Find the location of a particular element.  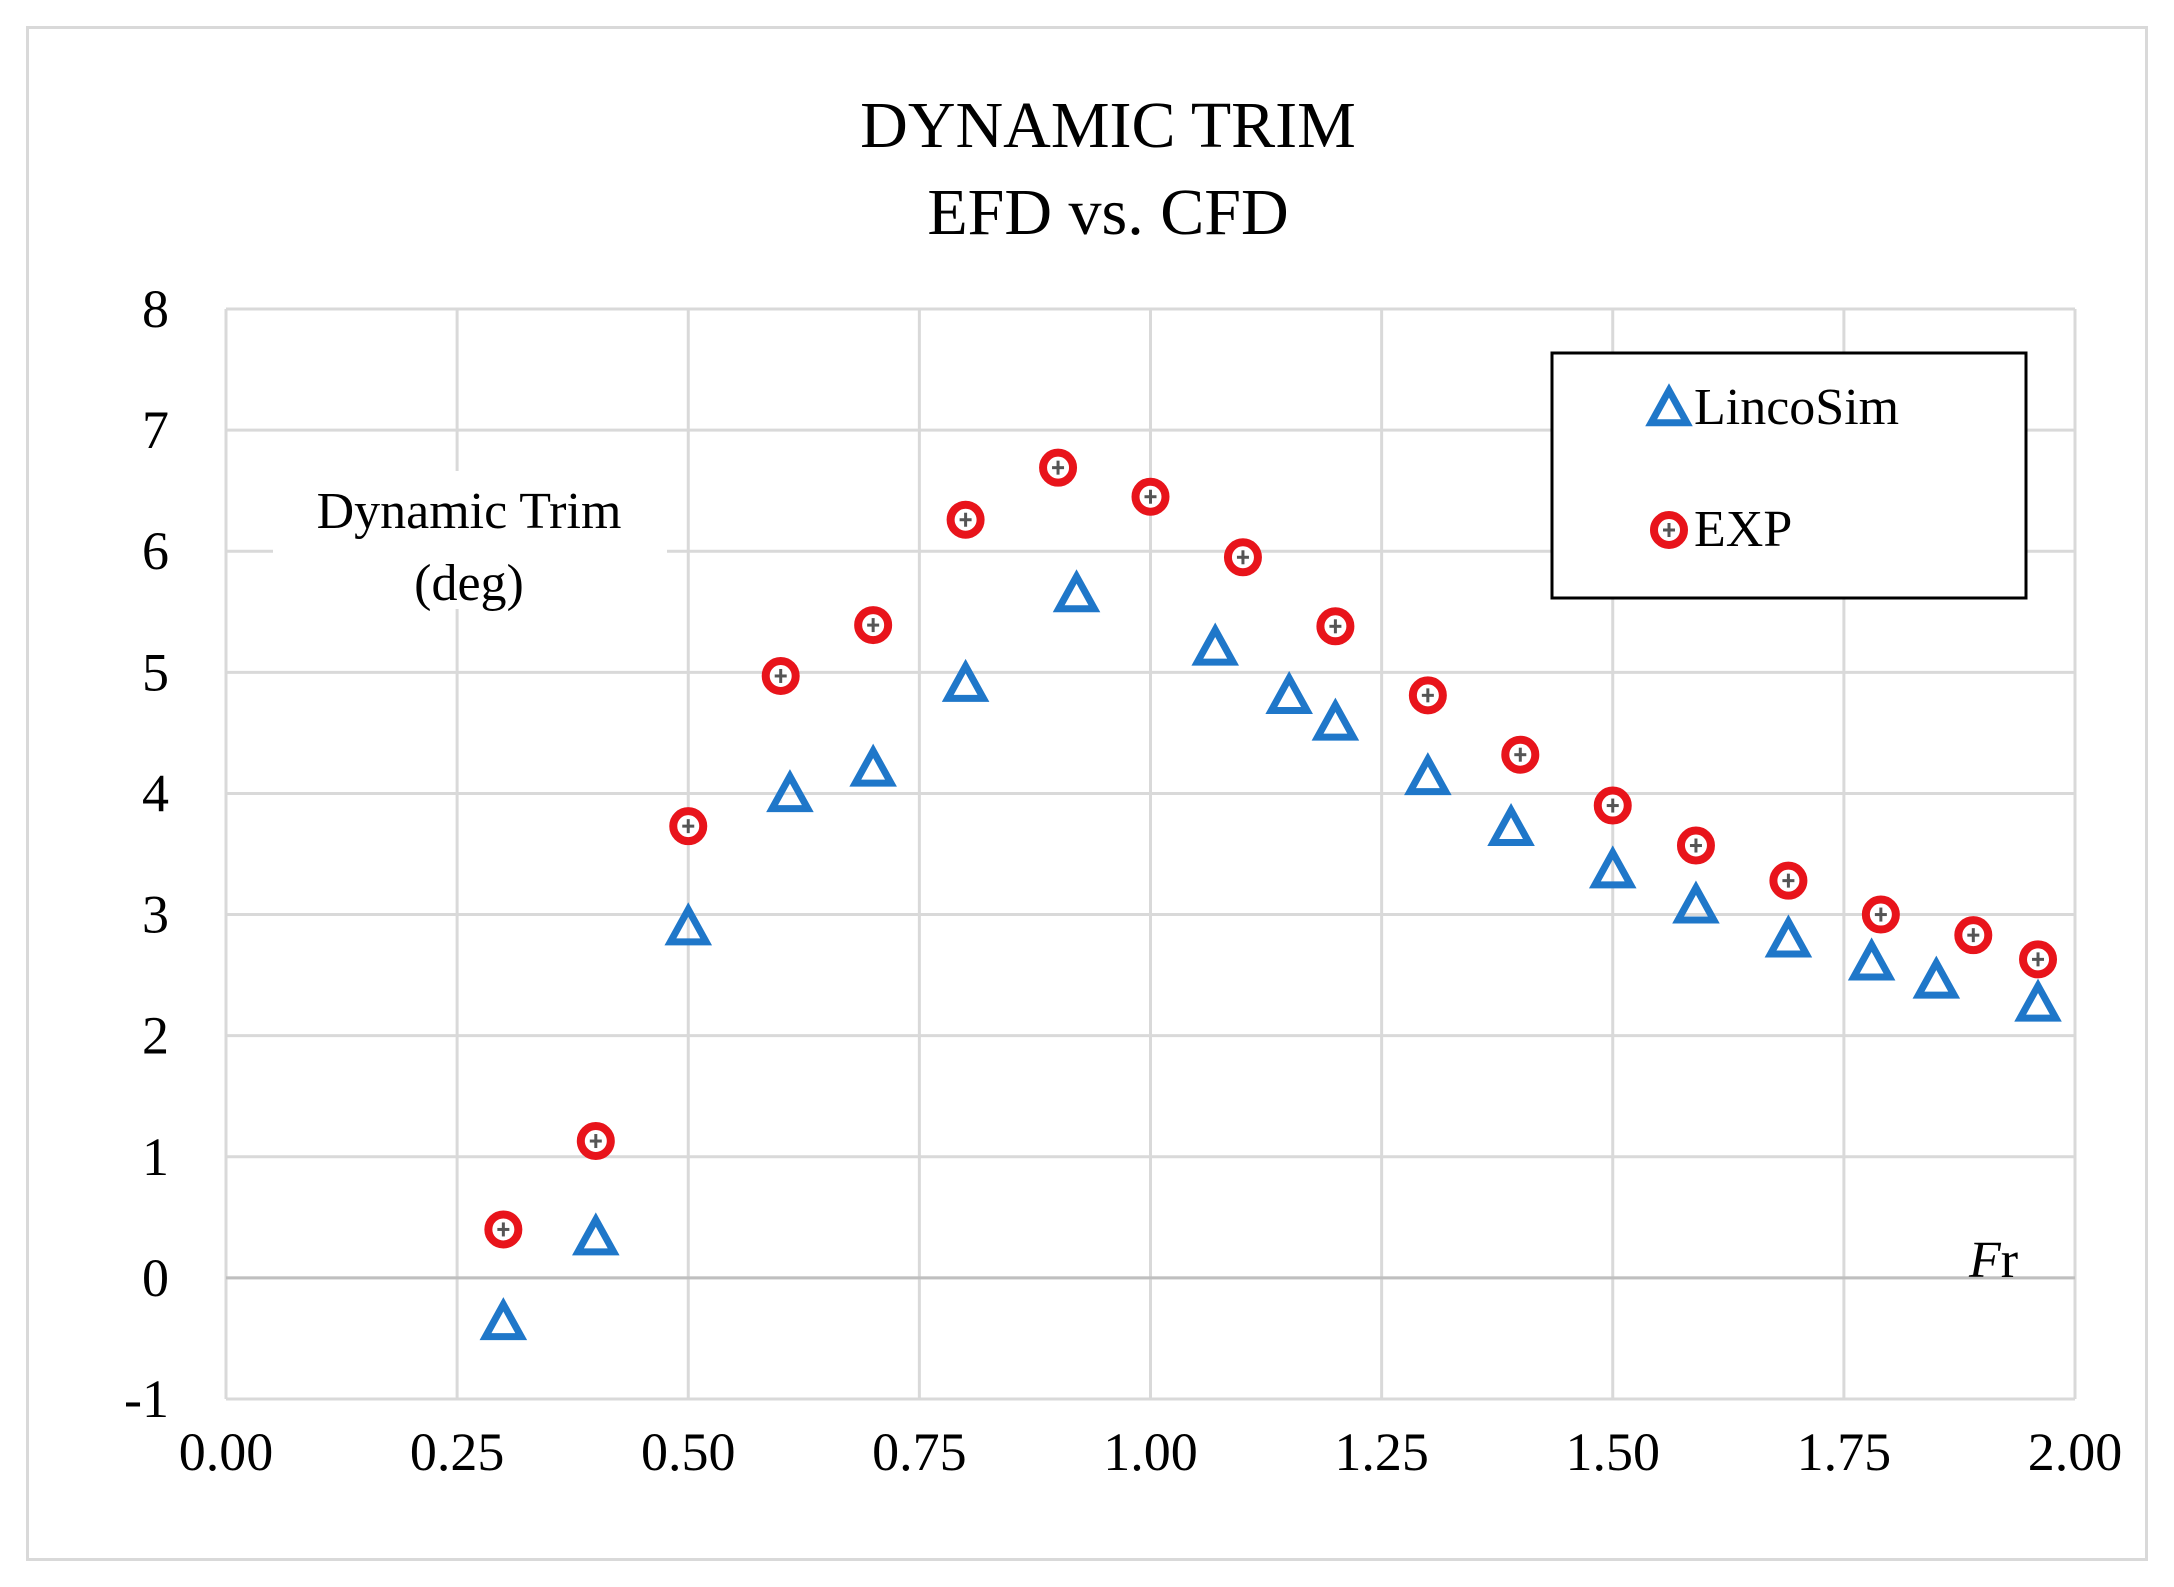

y-tick-label-5: 5 is located at coordinates (155, 672).